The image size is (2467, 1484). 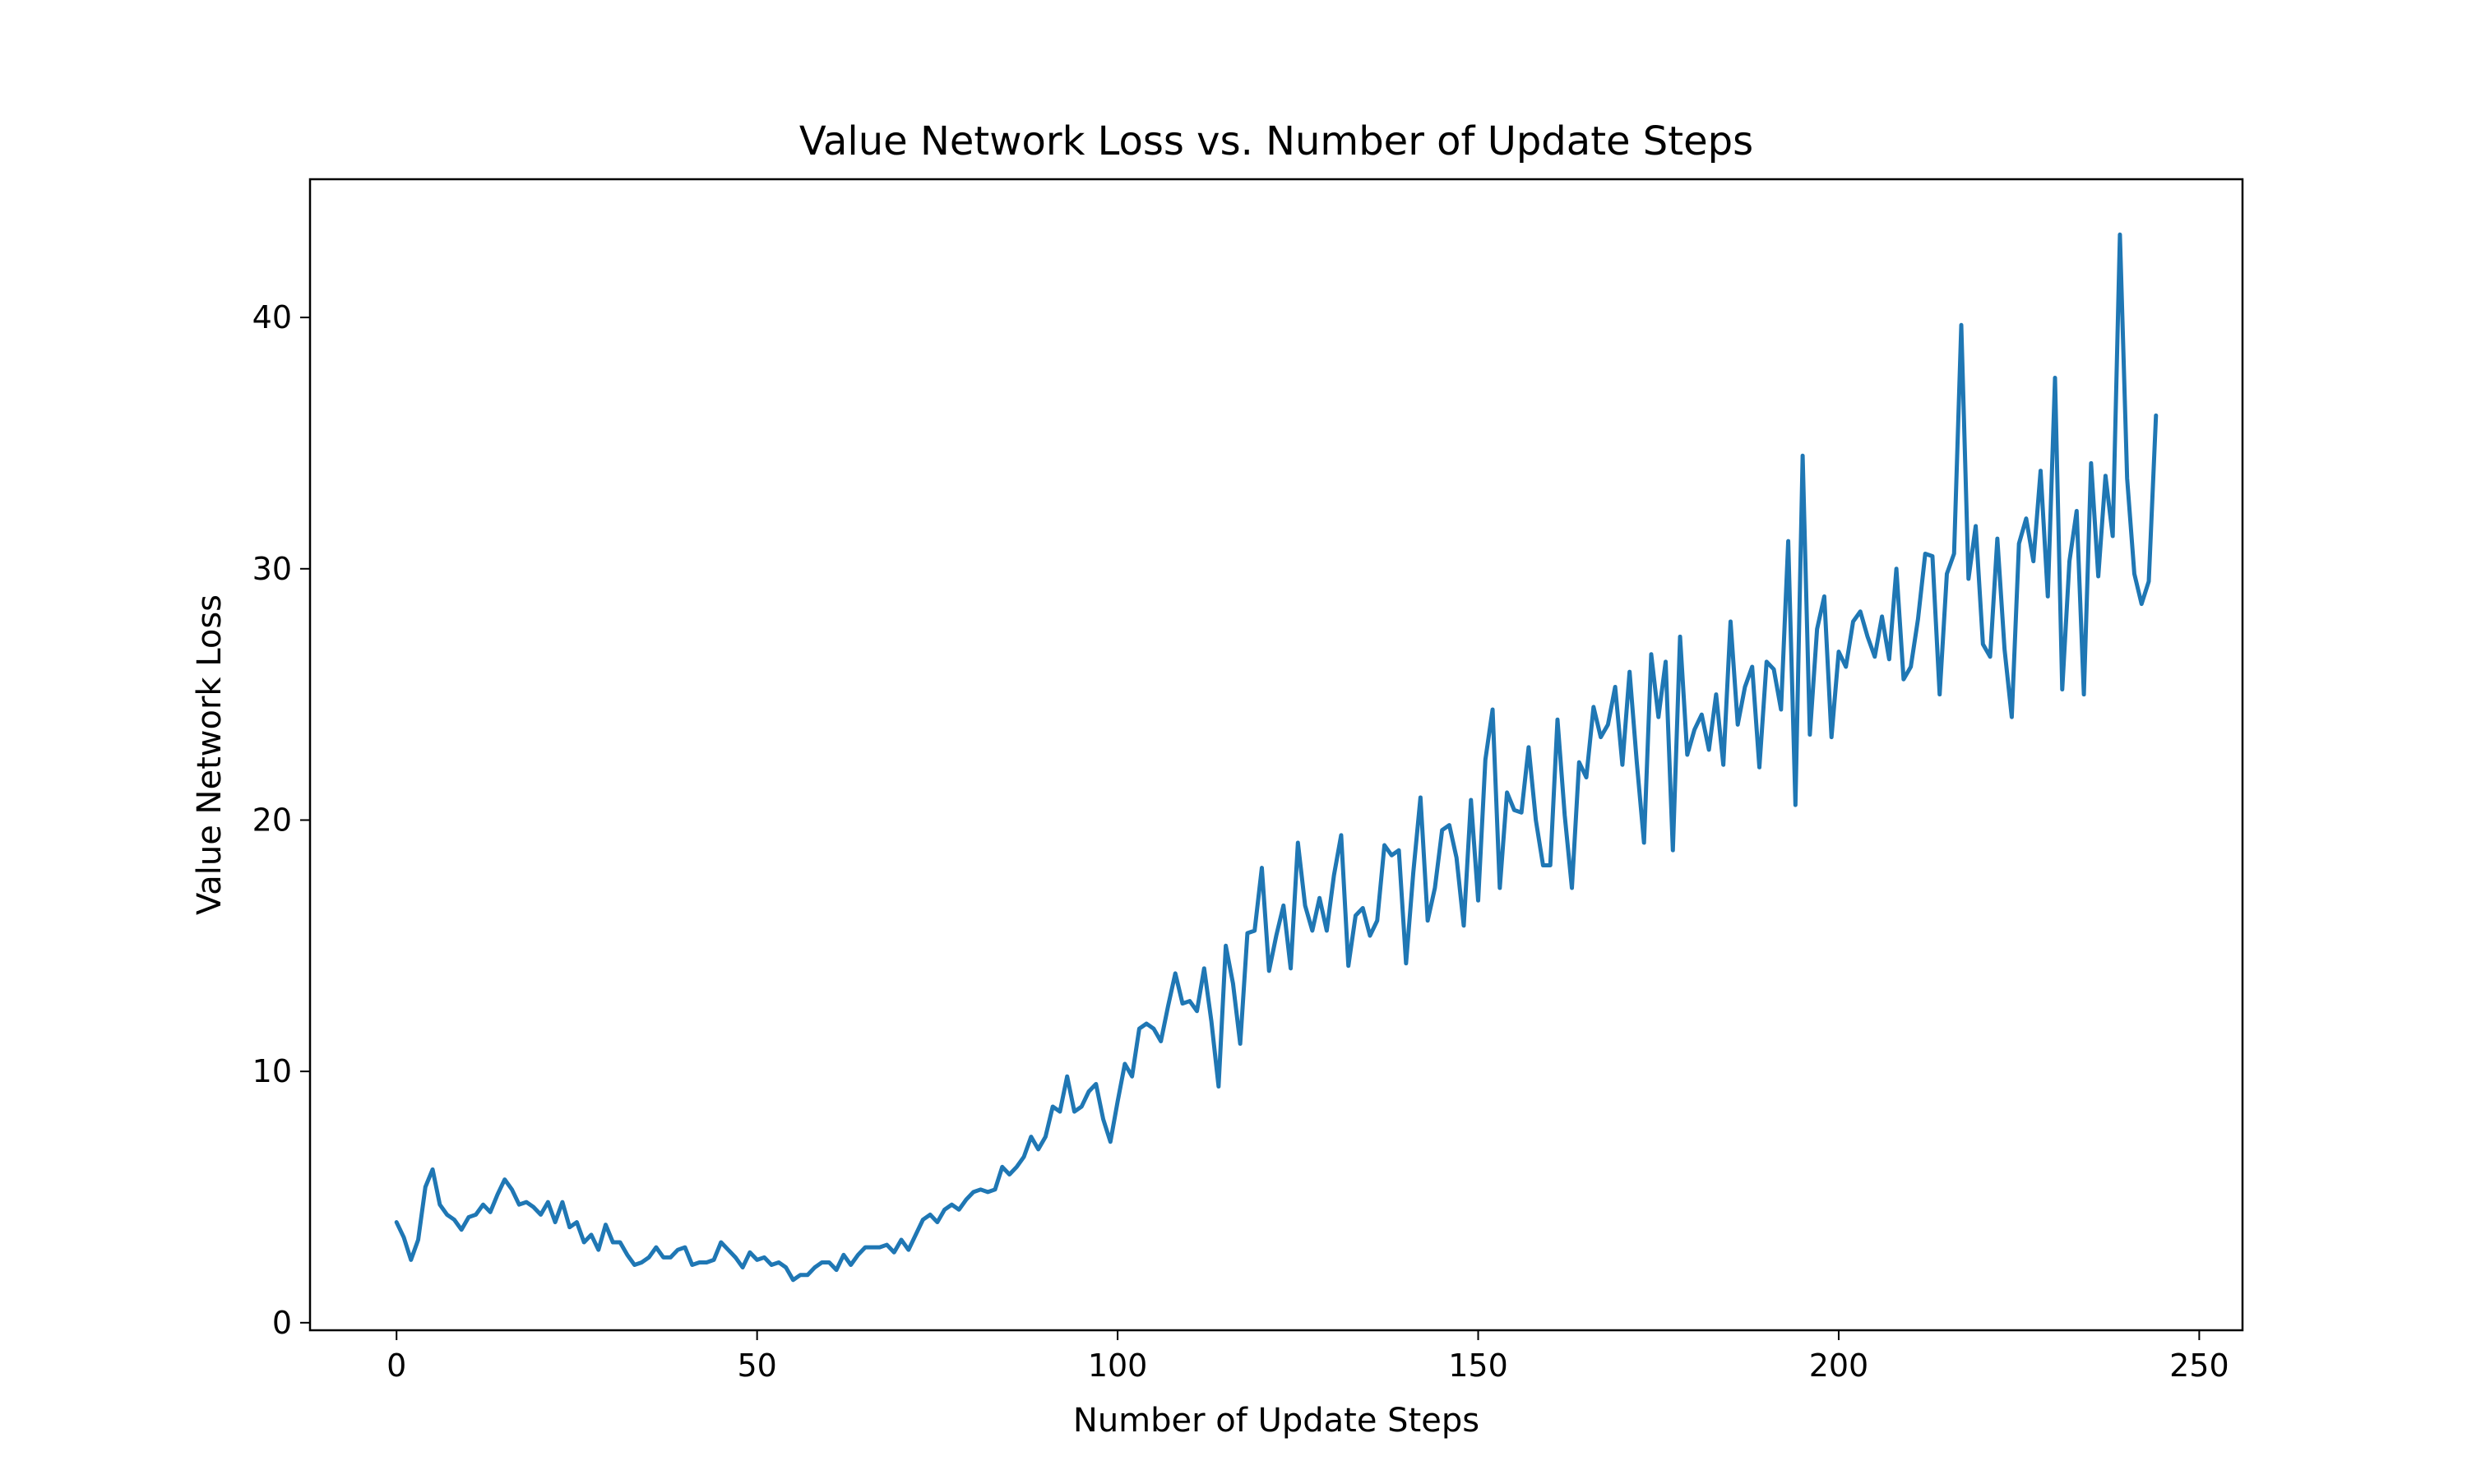 I want to click on y-axis-label: Value Network Loss, so click(x=210, y=754).